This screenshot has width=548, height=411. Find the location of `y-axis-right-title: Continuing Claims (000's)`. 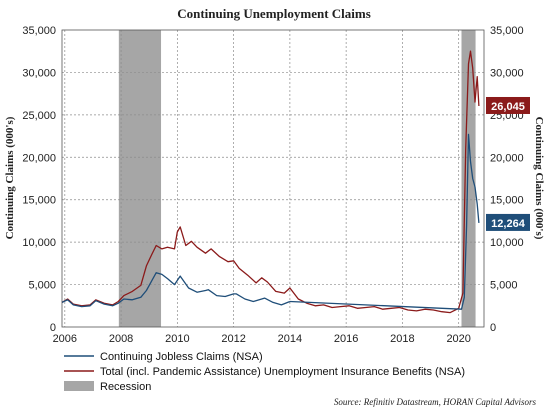

y-axis-right-title: Continuing Claims (000's) is located at coordinates (539, 178).